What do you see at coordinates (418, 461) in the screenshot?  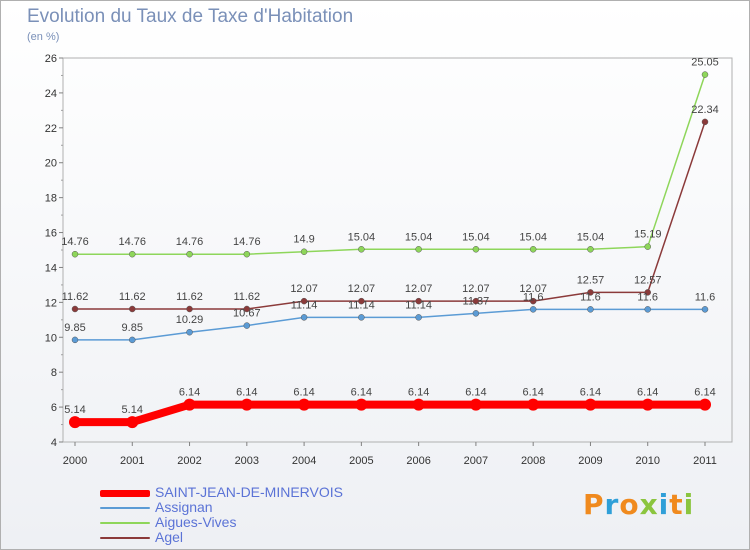 I see `x-tick-label: 2006` at bounding box center [418, 461].